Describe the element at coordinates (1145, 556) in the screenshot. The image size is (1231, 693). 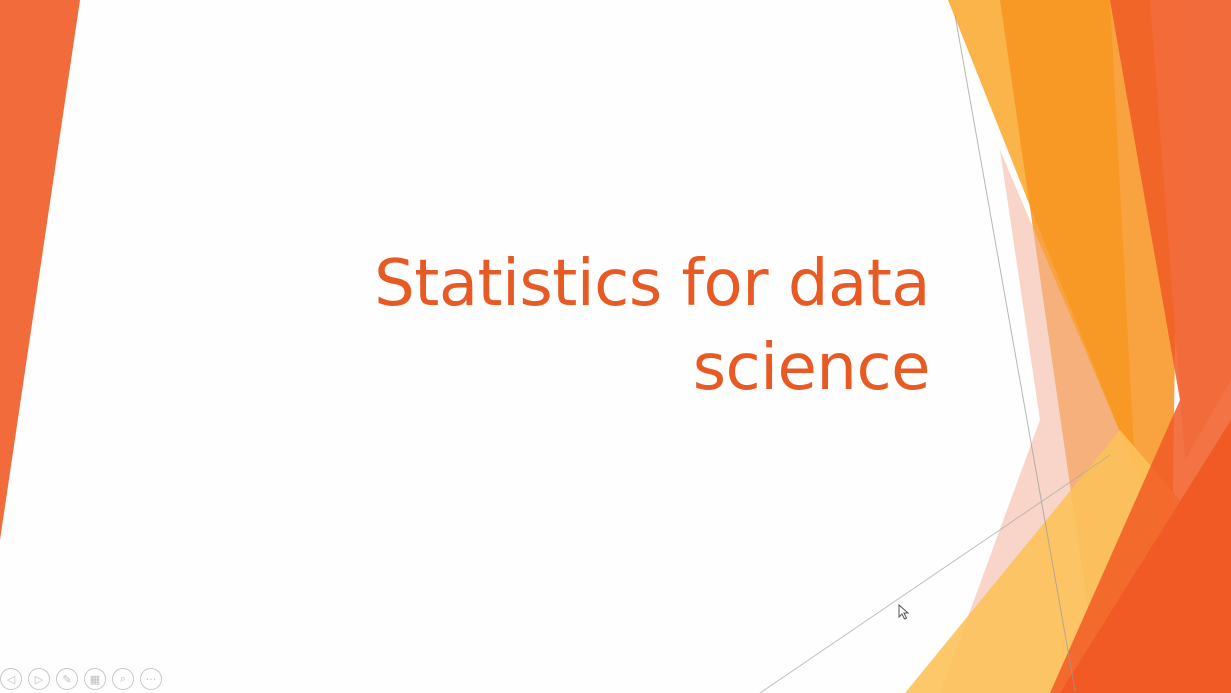
I see `bottom-right-orange` at that location.